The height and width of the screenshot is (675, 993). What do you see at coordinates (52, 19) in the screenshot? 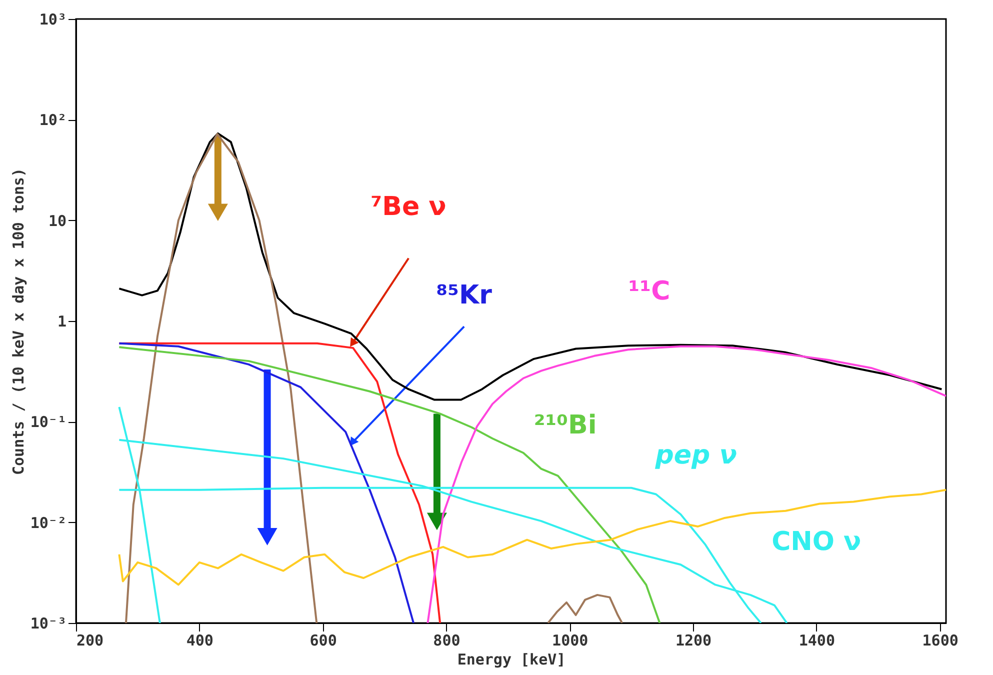
I see `y-tick-label: 10³` at bounding box center [52, 19].